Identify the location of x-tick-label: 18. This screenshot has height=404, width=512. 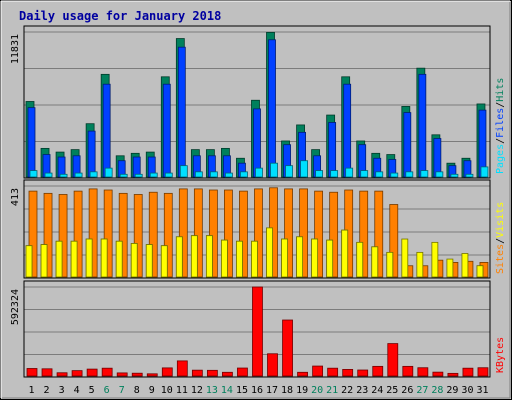
(287, 390).